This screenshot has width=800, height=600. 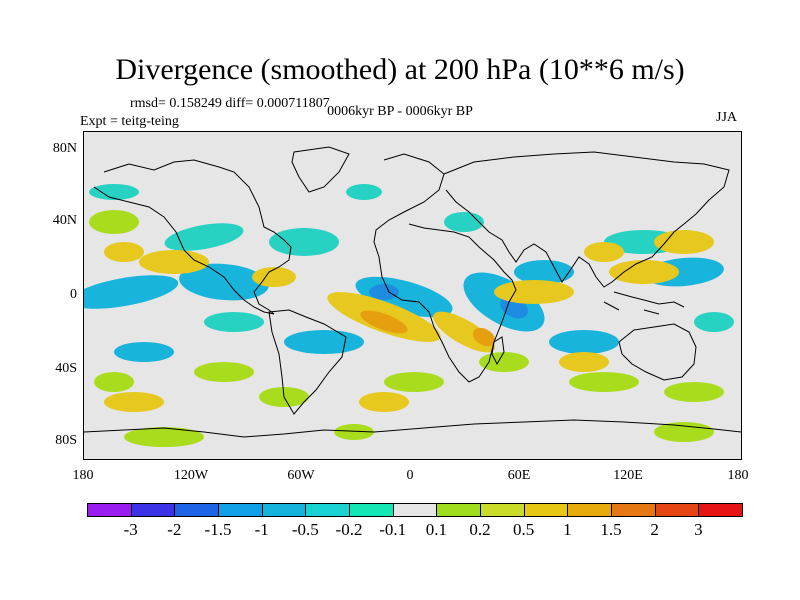 What do you see at coordinates (436, 529) in the screenshot?
I see `colorbar-label: 0.1` at bounding box center [436, 529].